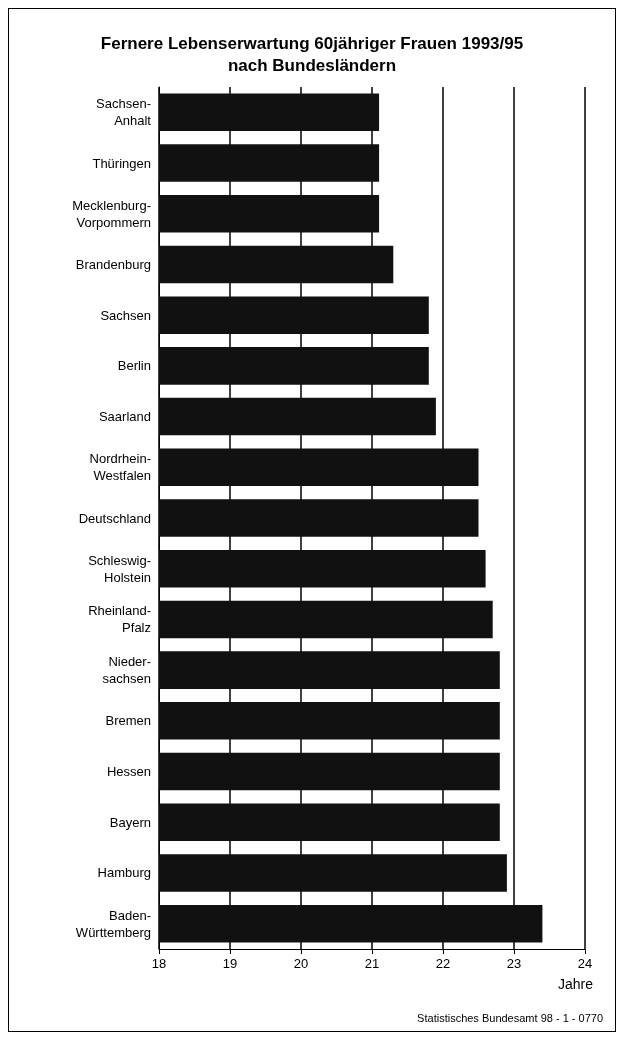 This screenshot has height=1044, width=626. What do you see at coordinates (126, 670) in the screenshot?
I see `y-tick-label: Nieder- sachsen` at bounding box center [126, 670].